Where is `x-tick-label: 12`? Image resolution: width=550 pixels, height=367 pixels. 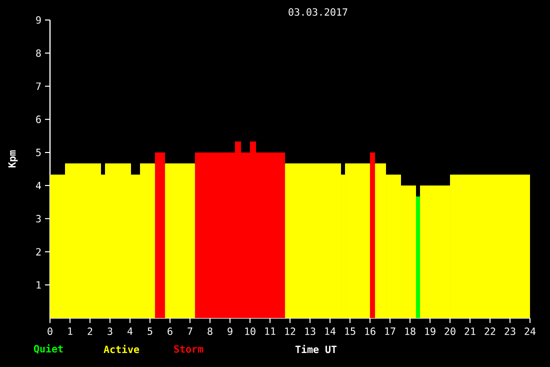
x-tick-label: 12 is located at coordinates (290, 331).